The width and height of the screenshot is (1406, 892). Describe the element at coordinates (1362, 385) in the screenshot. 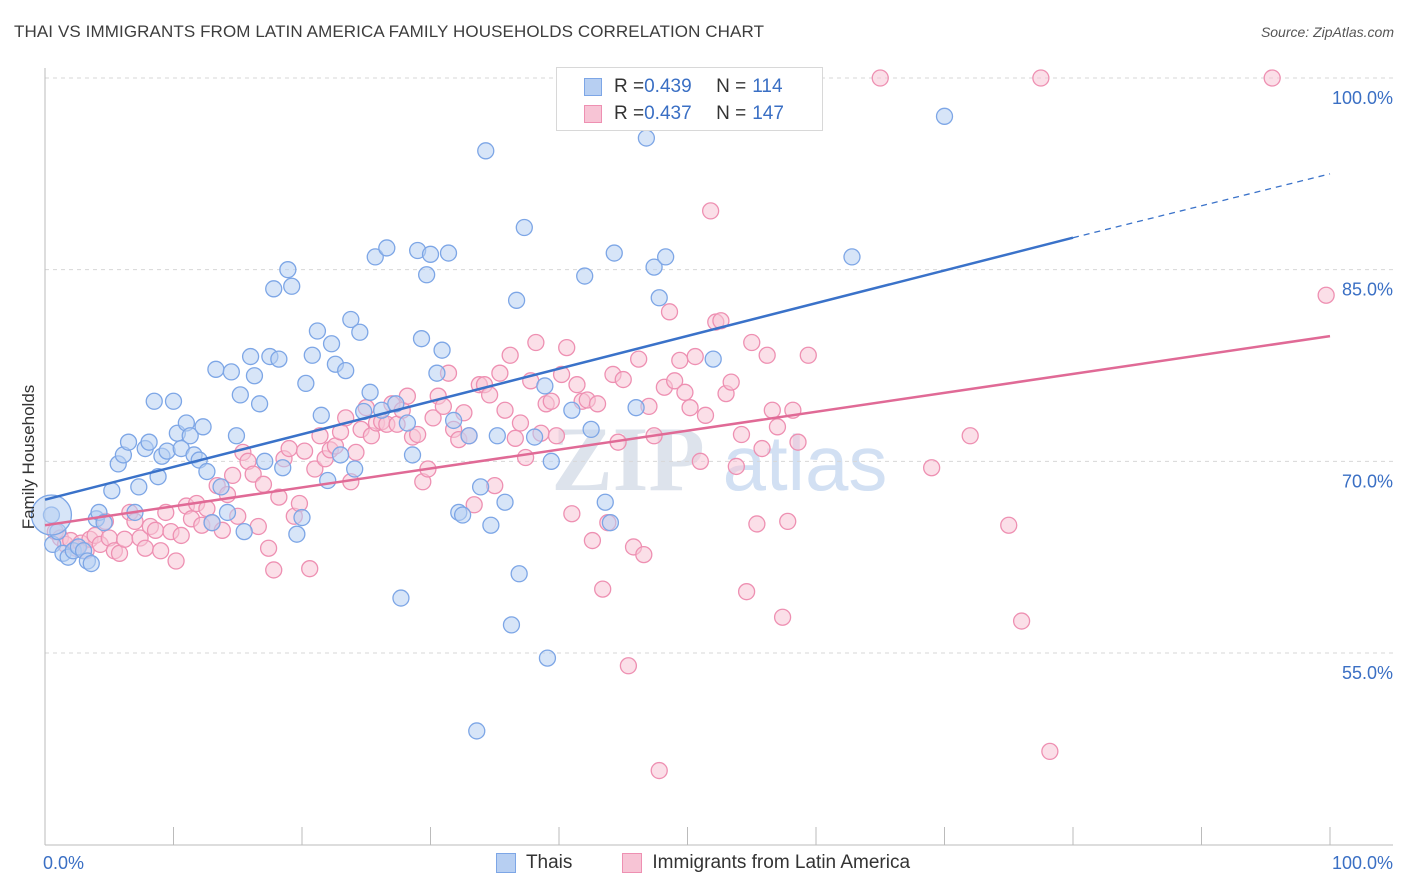

I see `y-tick-labels: 55.0% 70.0% 85.0% 100.0%` at that location.